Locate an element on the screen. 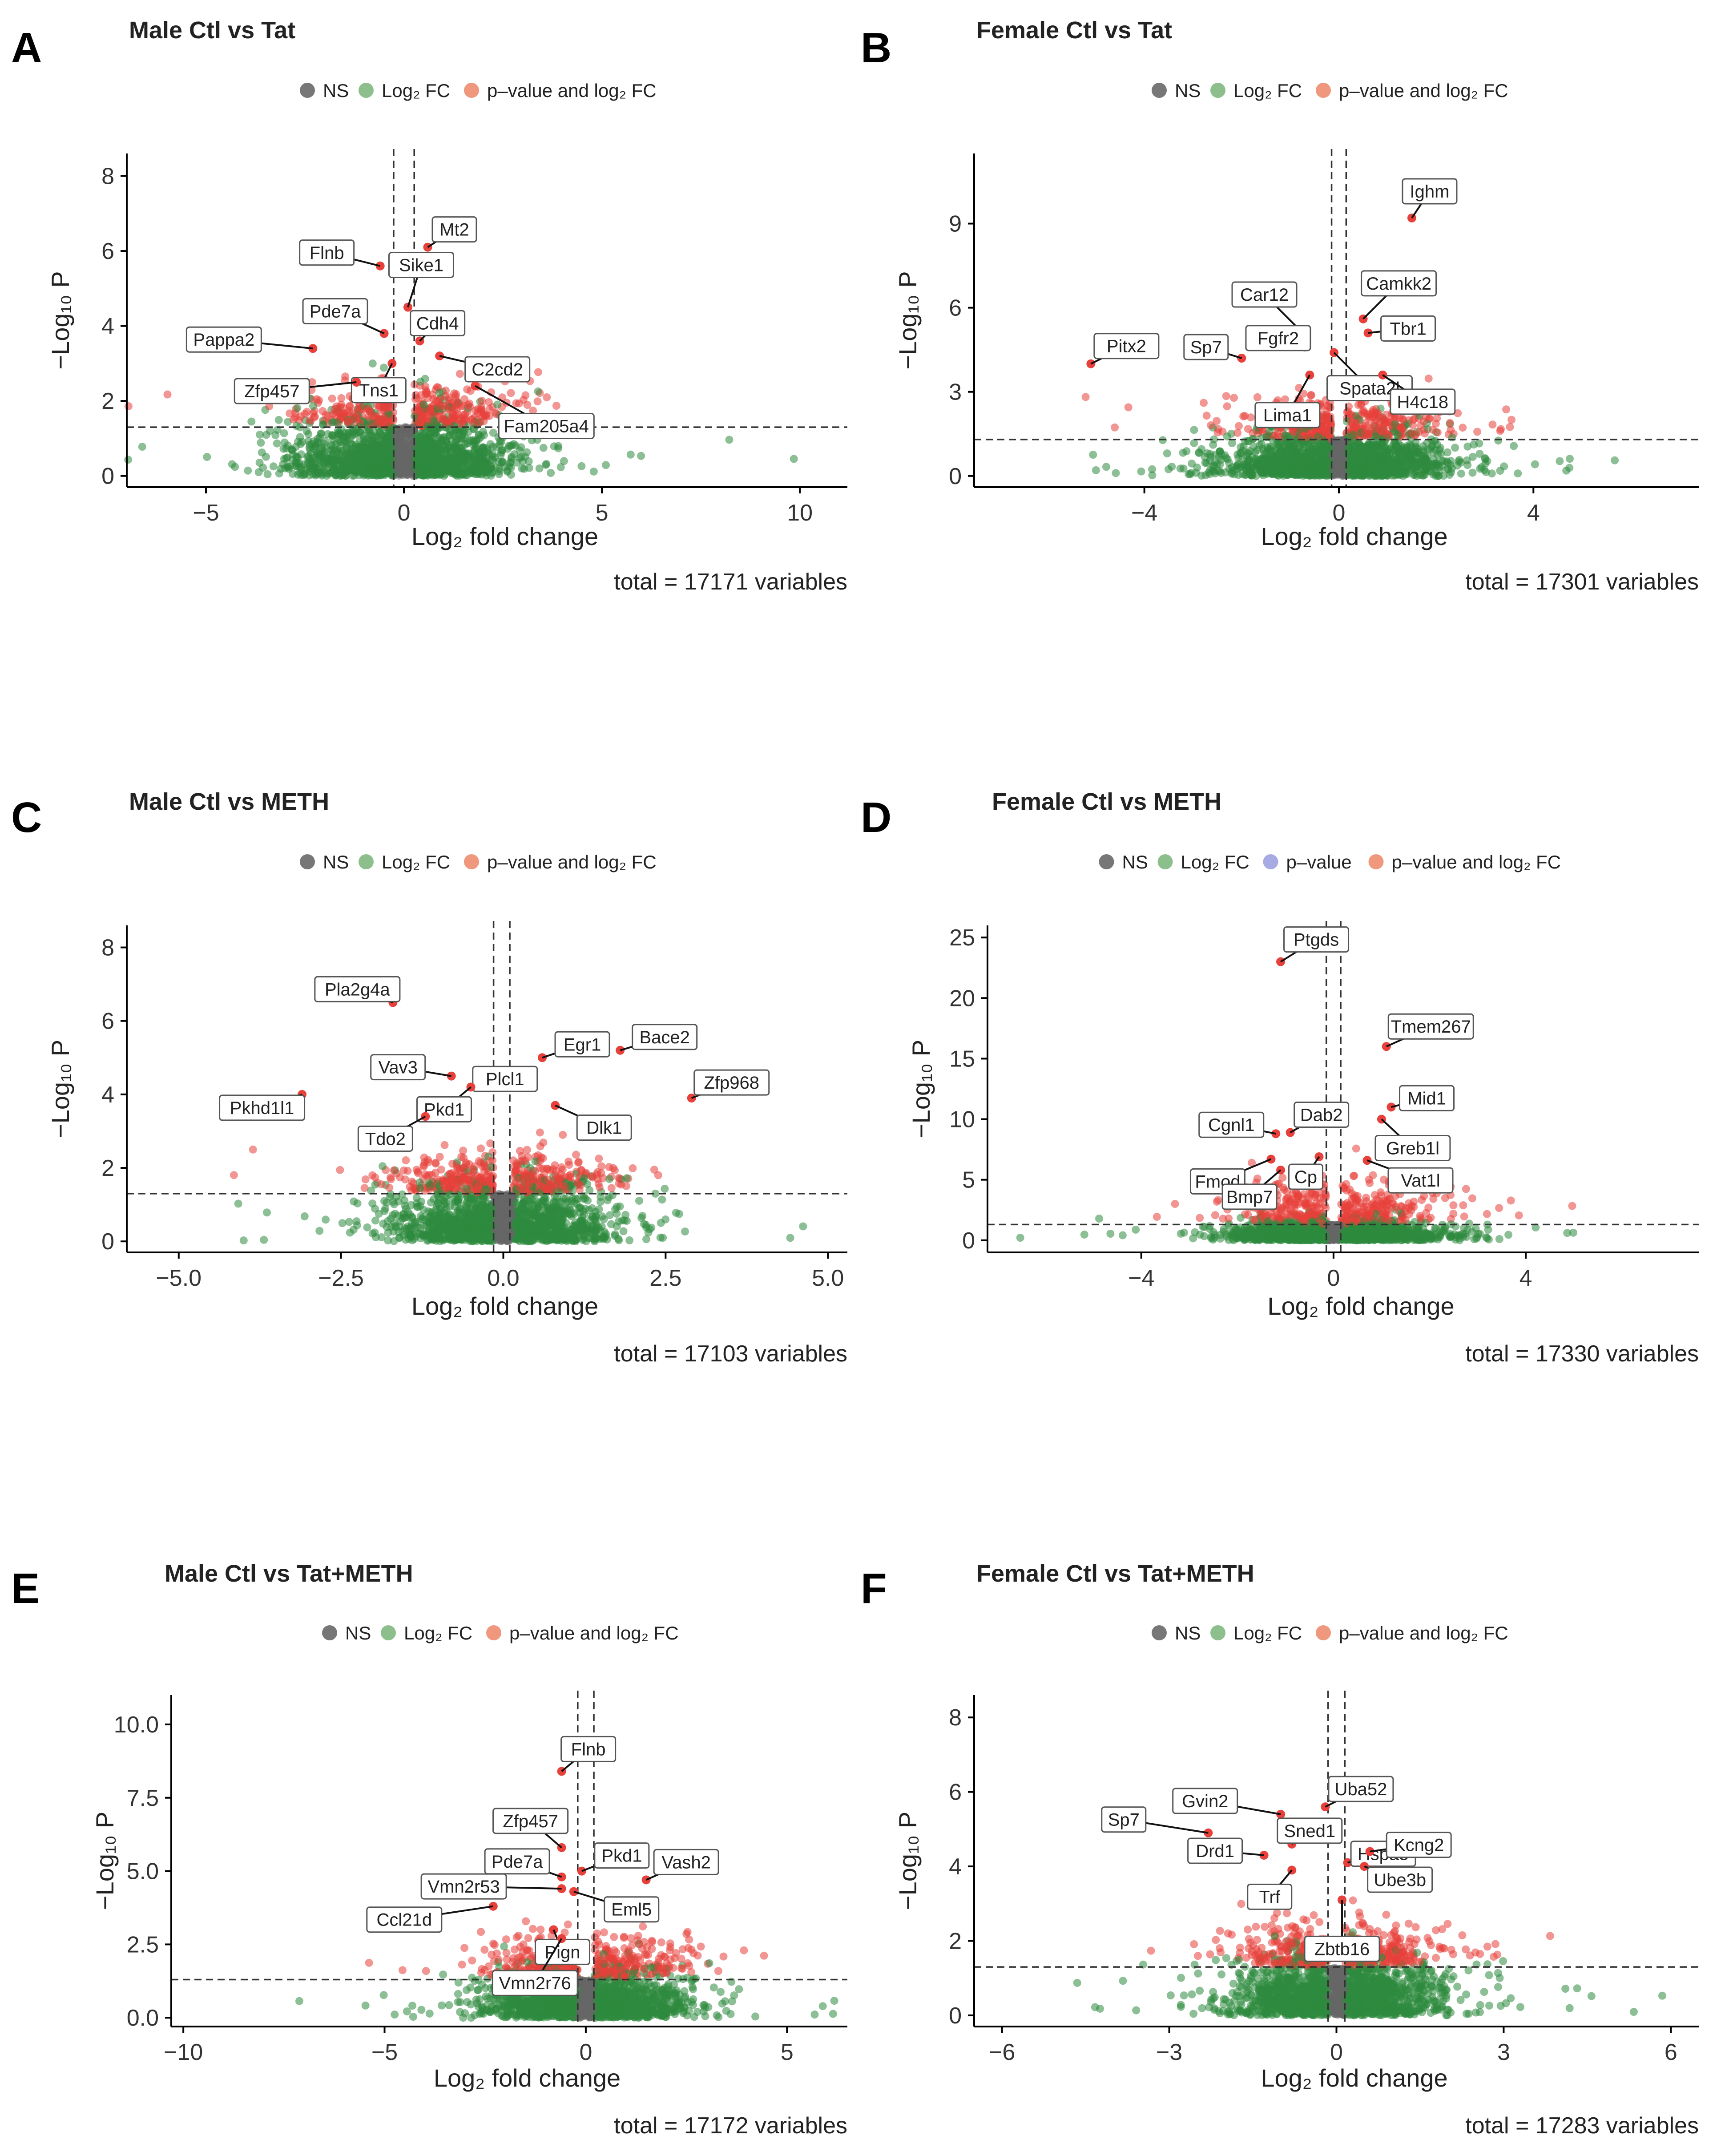 This screenshot has height=2156, width=1721. legend-dot is located at coordinates (1323, 90).